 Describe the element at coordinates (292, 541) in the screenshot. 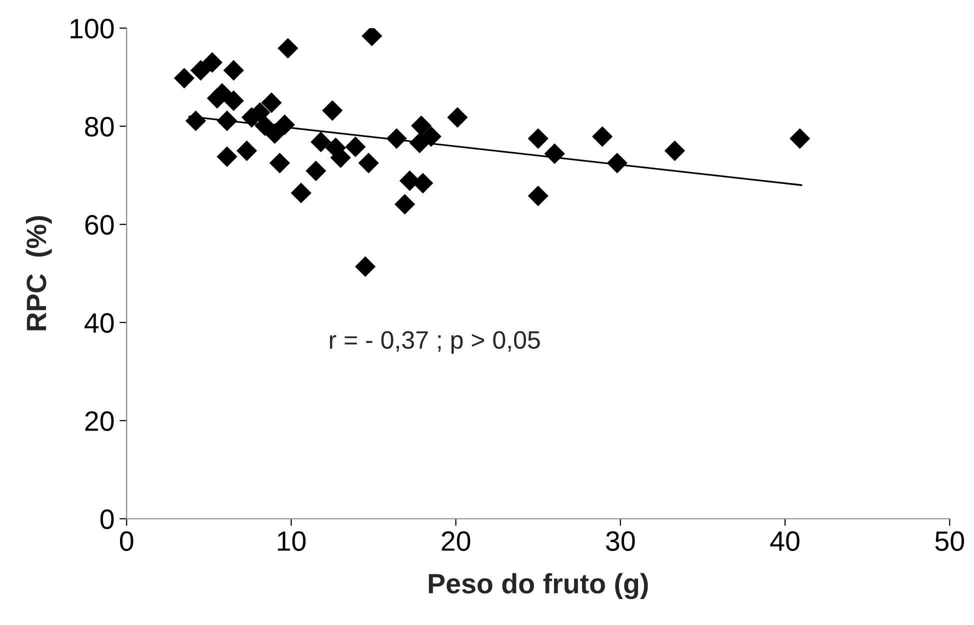

I see `x-tick-label: 10` at that location.